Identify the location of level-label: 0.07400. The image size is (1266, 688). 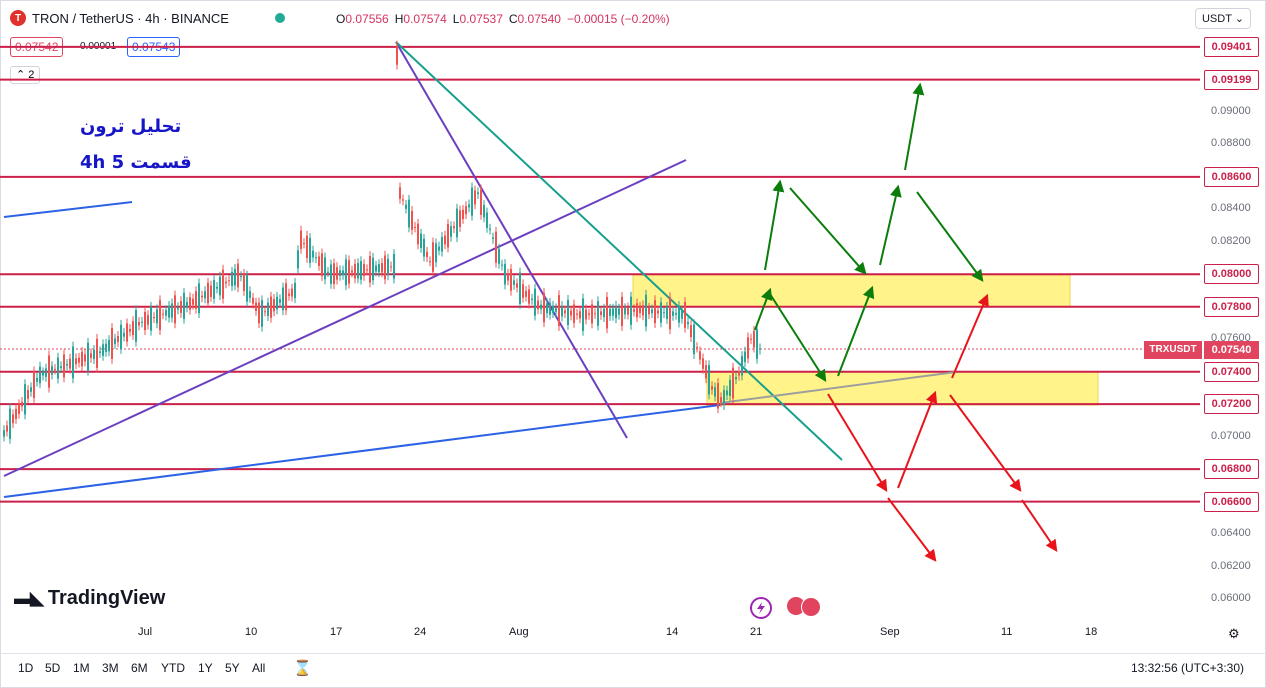
(1231, 371).